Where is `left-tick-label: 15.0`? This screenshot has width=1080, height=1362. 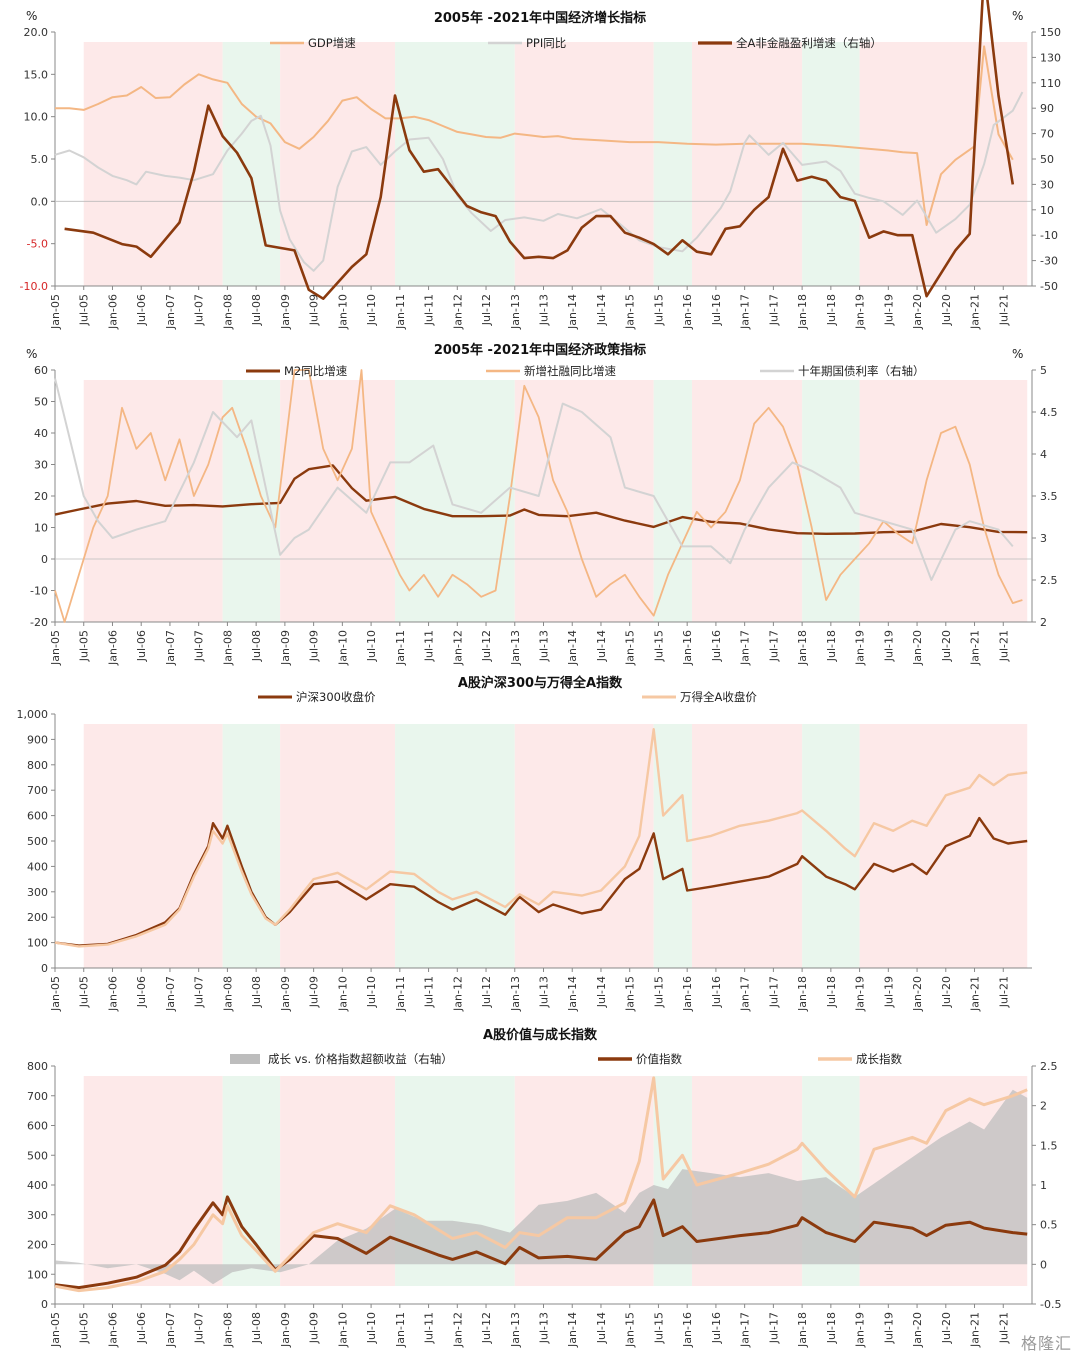 left-tick-label: 15.0 is located at coordinates (36, 74).